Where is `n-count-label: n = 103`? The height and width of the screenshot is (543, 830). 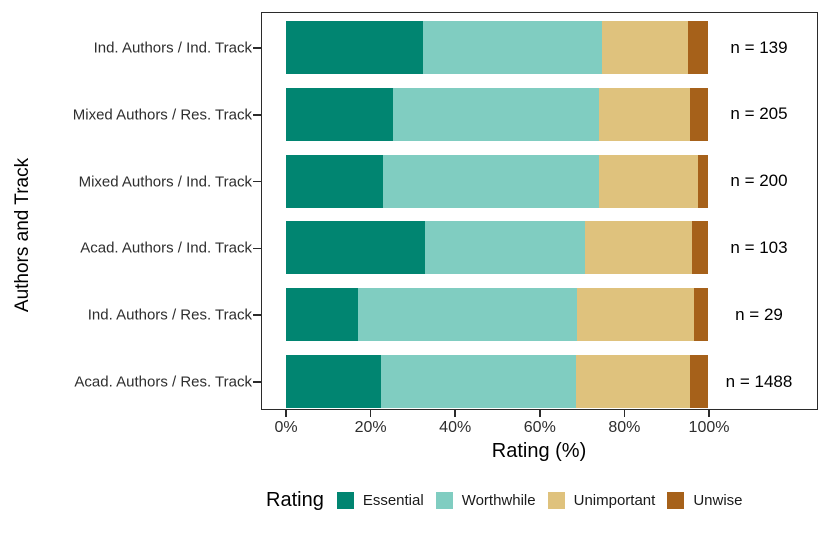
n-count-label: n = 103 is located at coordinates (759, 247).